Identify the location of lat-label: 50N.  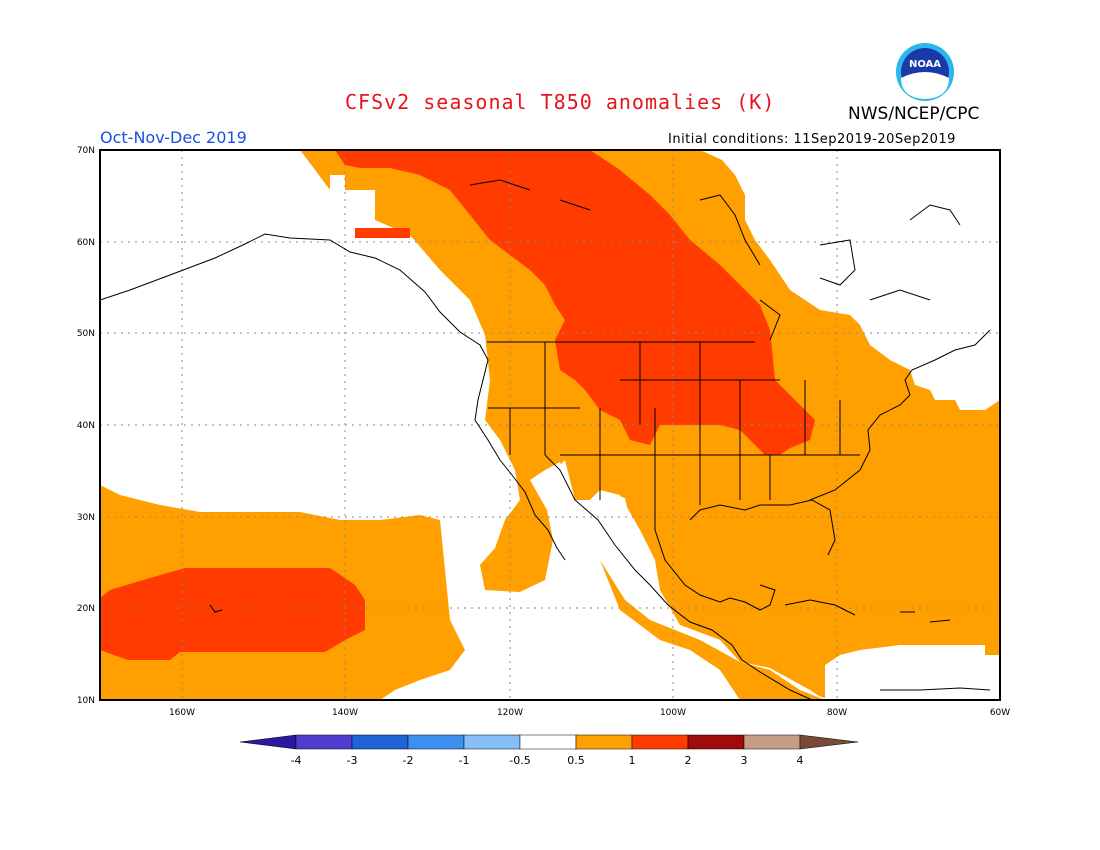
(86, 334).